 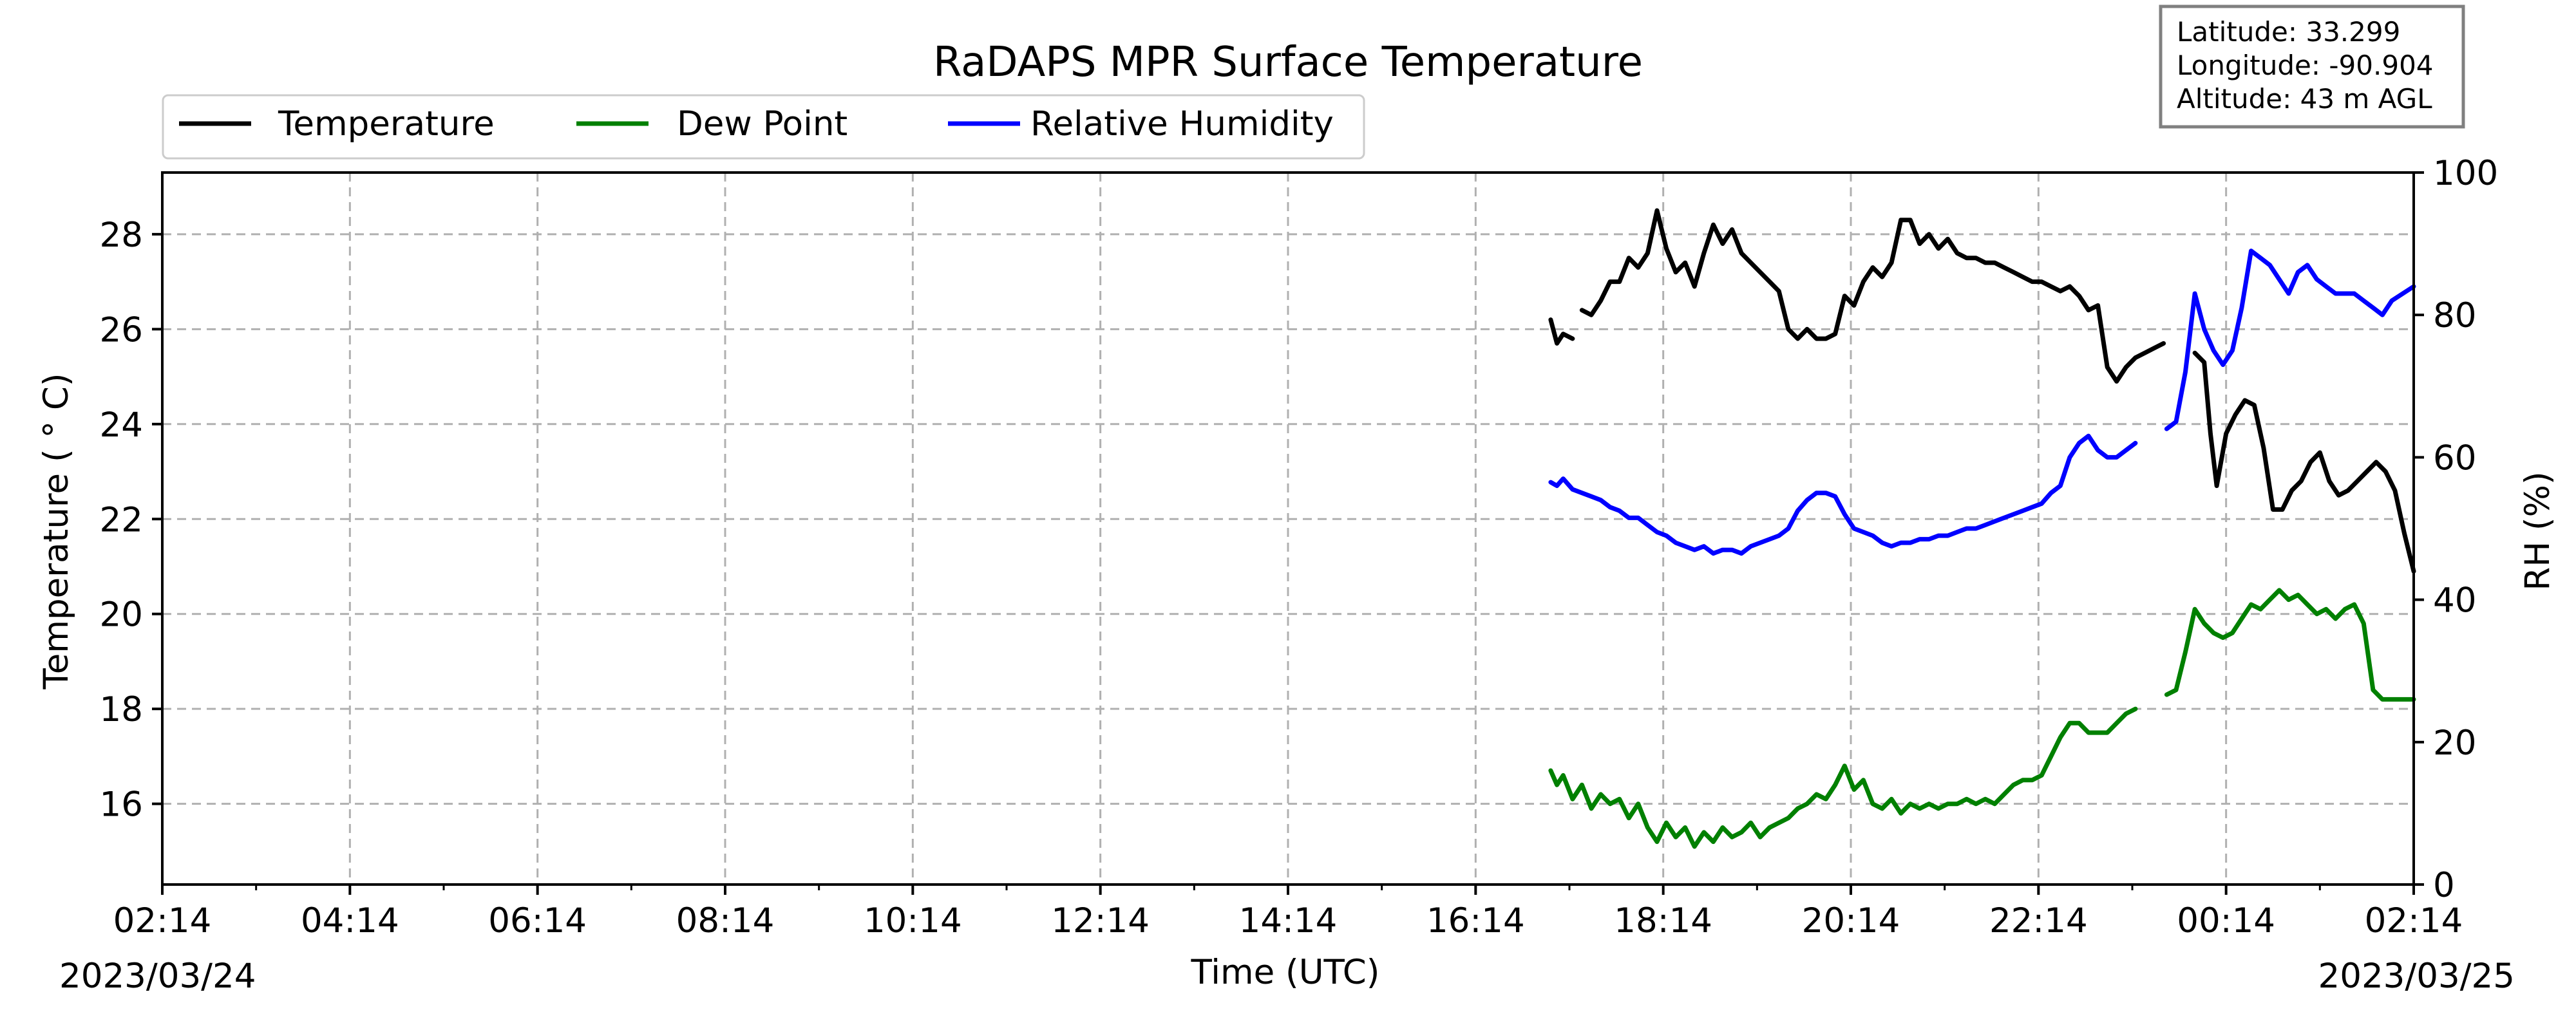 I want to click on x-tick-label: 14:14, so click(x=1288, y=921).